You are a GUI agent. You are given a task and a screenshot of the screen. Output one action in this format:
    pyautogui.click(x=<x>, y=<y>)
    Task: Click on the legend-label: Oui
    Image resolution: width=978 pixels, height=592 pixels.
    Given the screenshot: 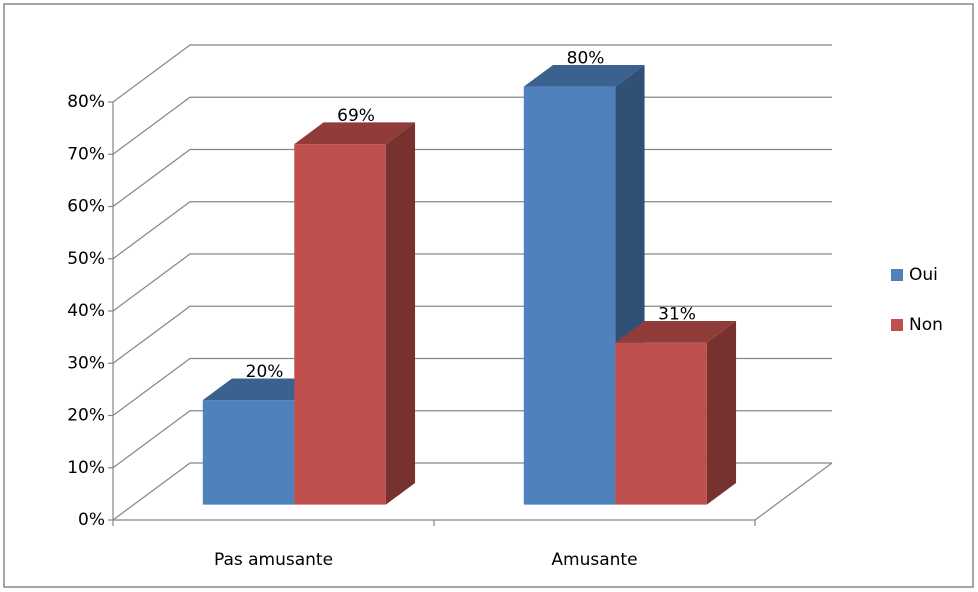 What is the action you would take?
    pyautogui.click(x=923, y=275)
    